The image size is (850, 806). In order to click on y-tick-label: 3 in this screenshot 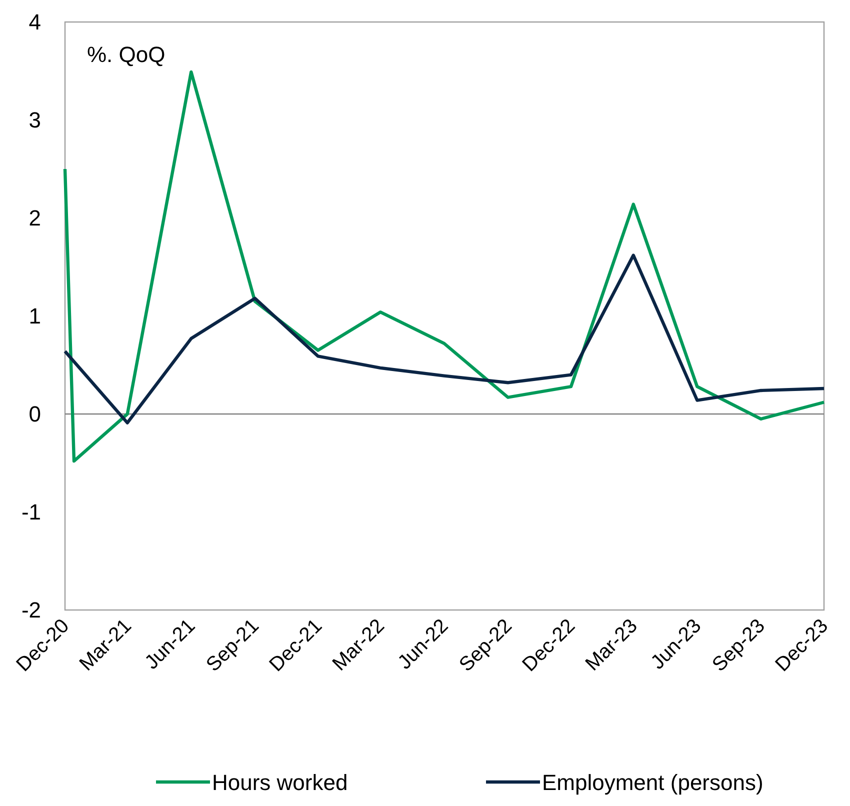, I will do `click(34, 120)`.